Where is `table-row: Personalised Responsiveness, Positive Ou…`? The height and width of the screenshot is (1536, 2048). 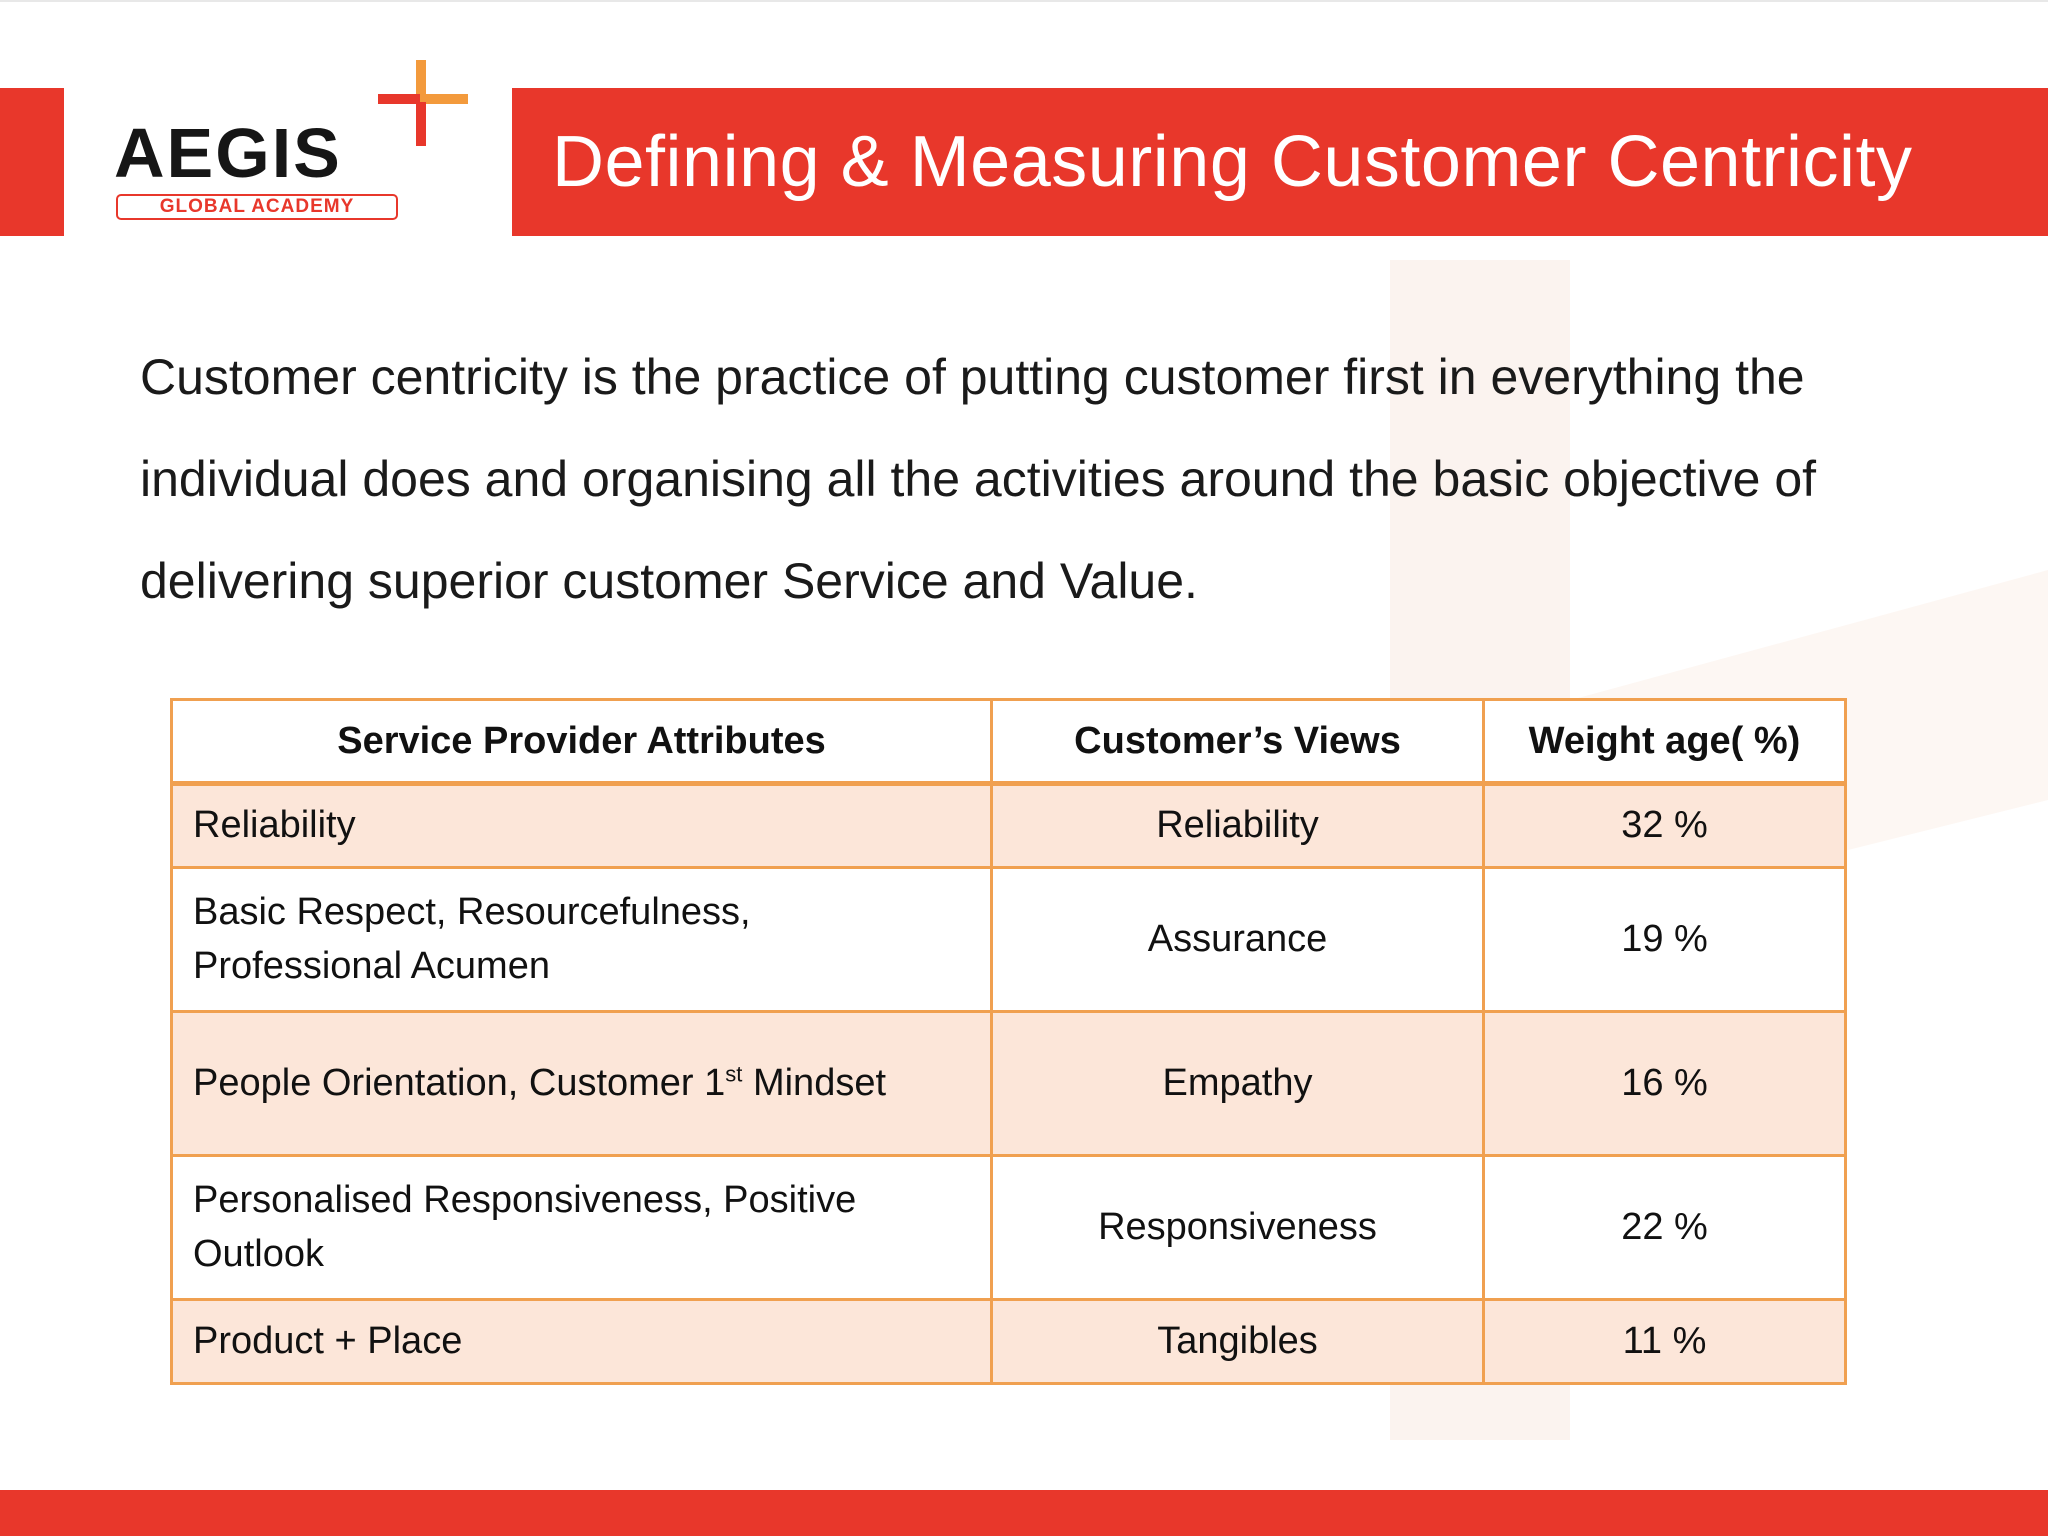 table-row: Personalised Responsiveness, Positive Ou… is located at coordinates (1008, 1227).